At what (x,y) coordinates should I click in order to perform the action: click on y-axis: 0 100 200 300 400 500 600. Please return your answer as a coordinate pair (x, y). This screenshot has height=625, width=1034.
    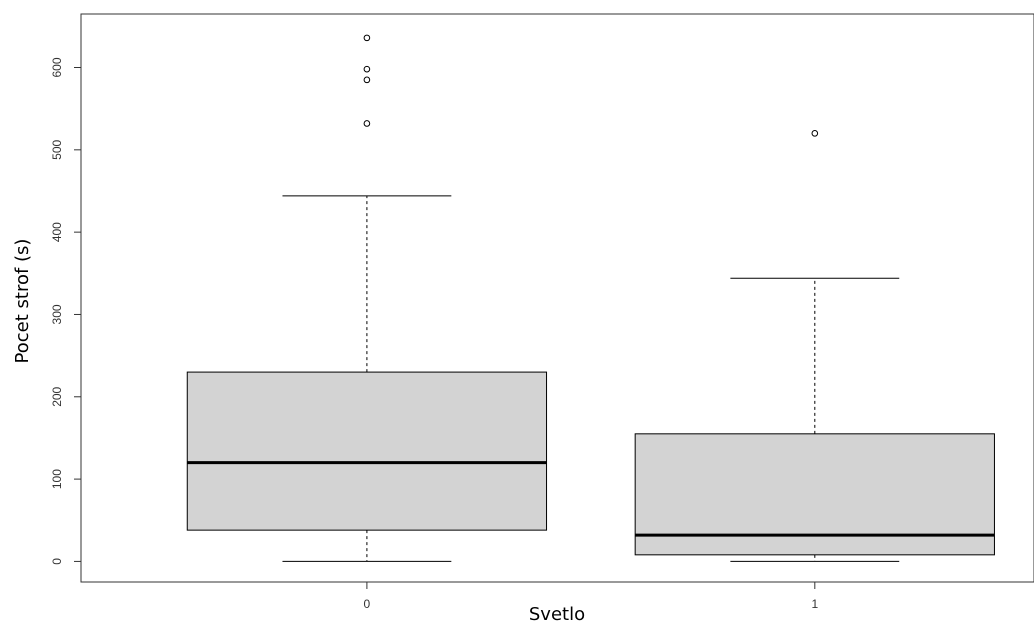
    Looking at the image, I should click on (65, 311).